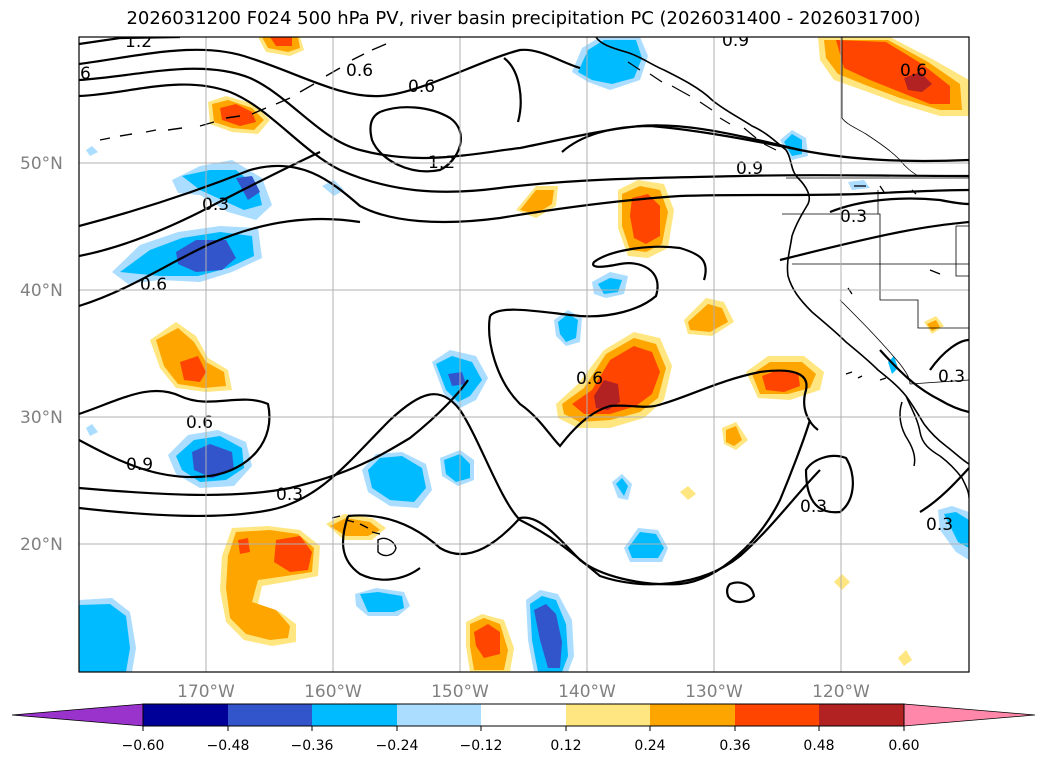  I want to click on contour-label: 6, so click(85, 74).